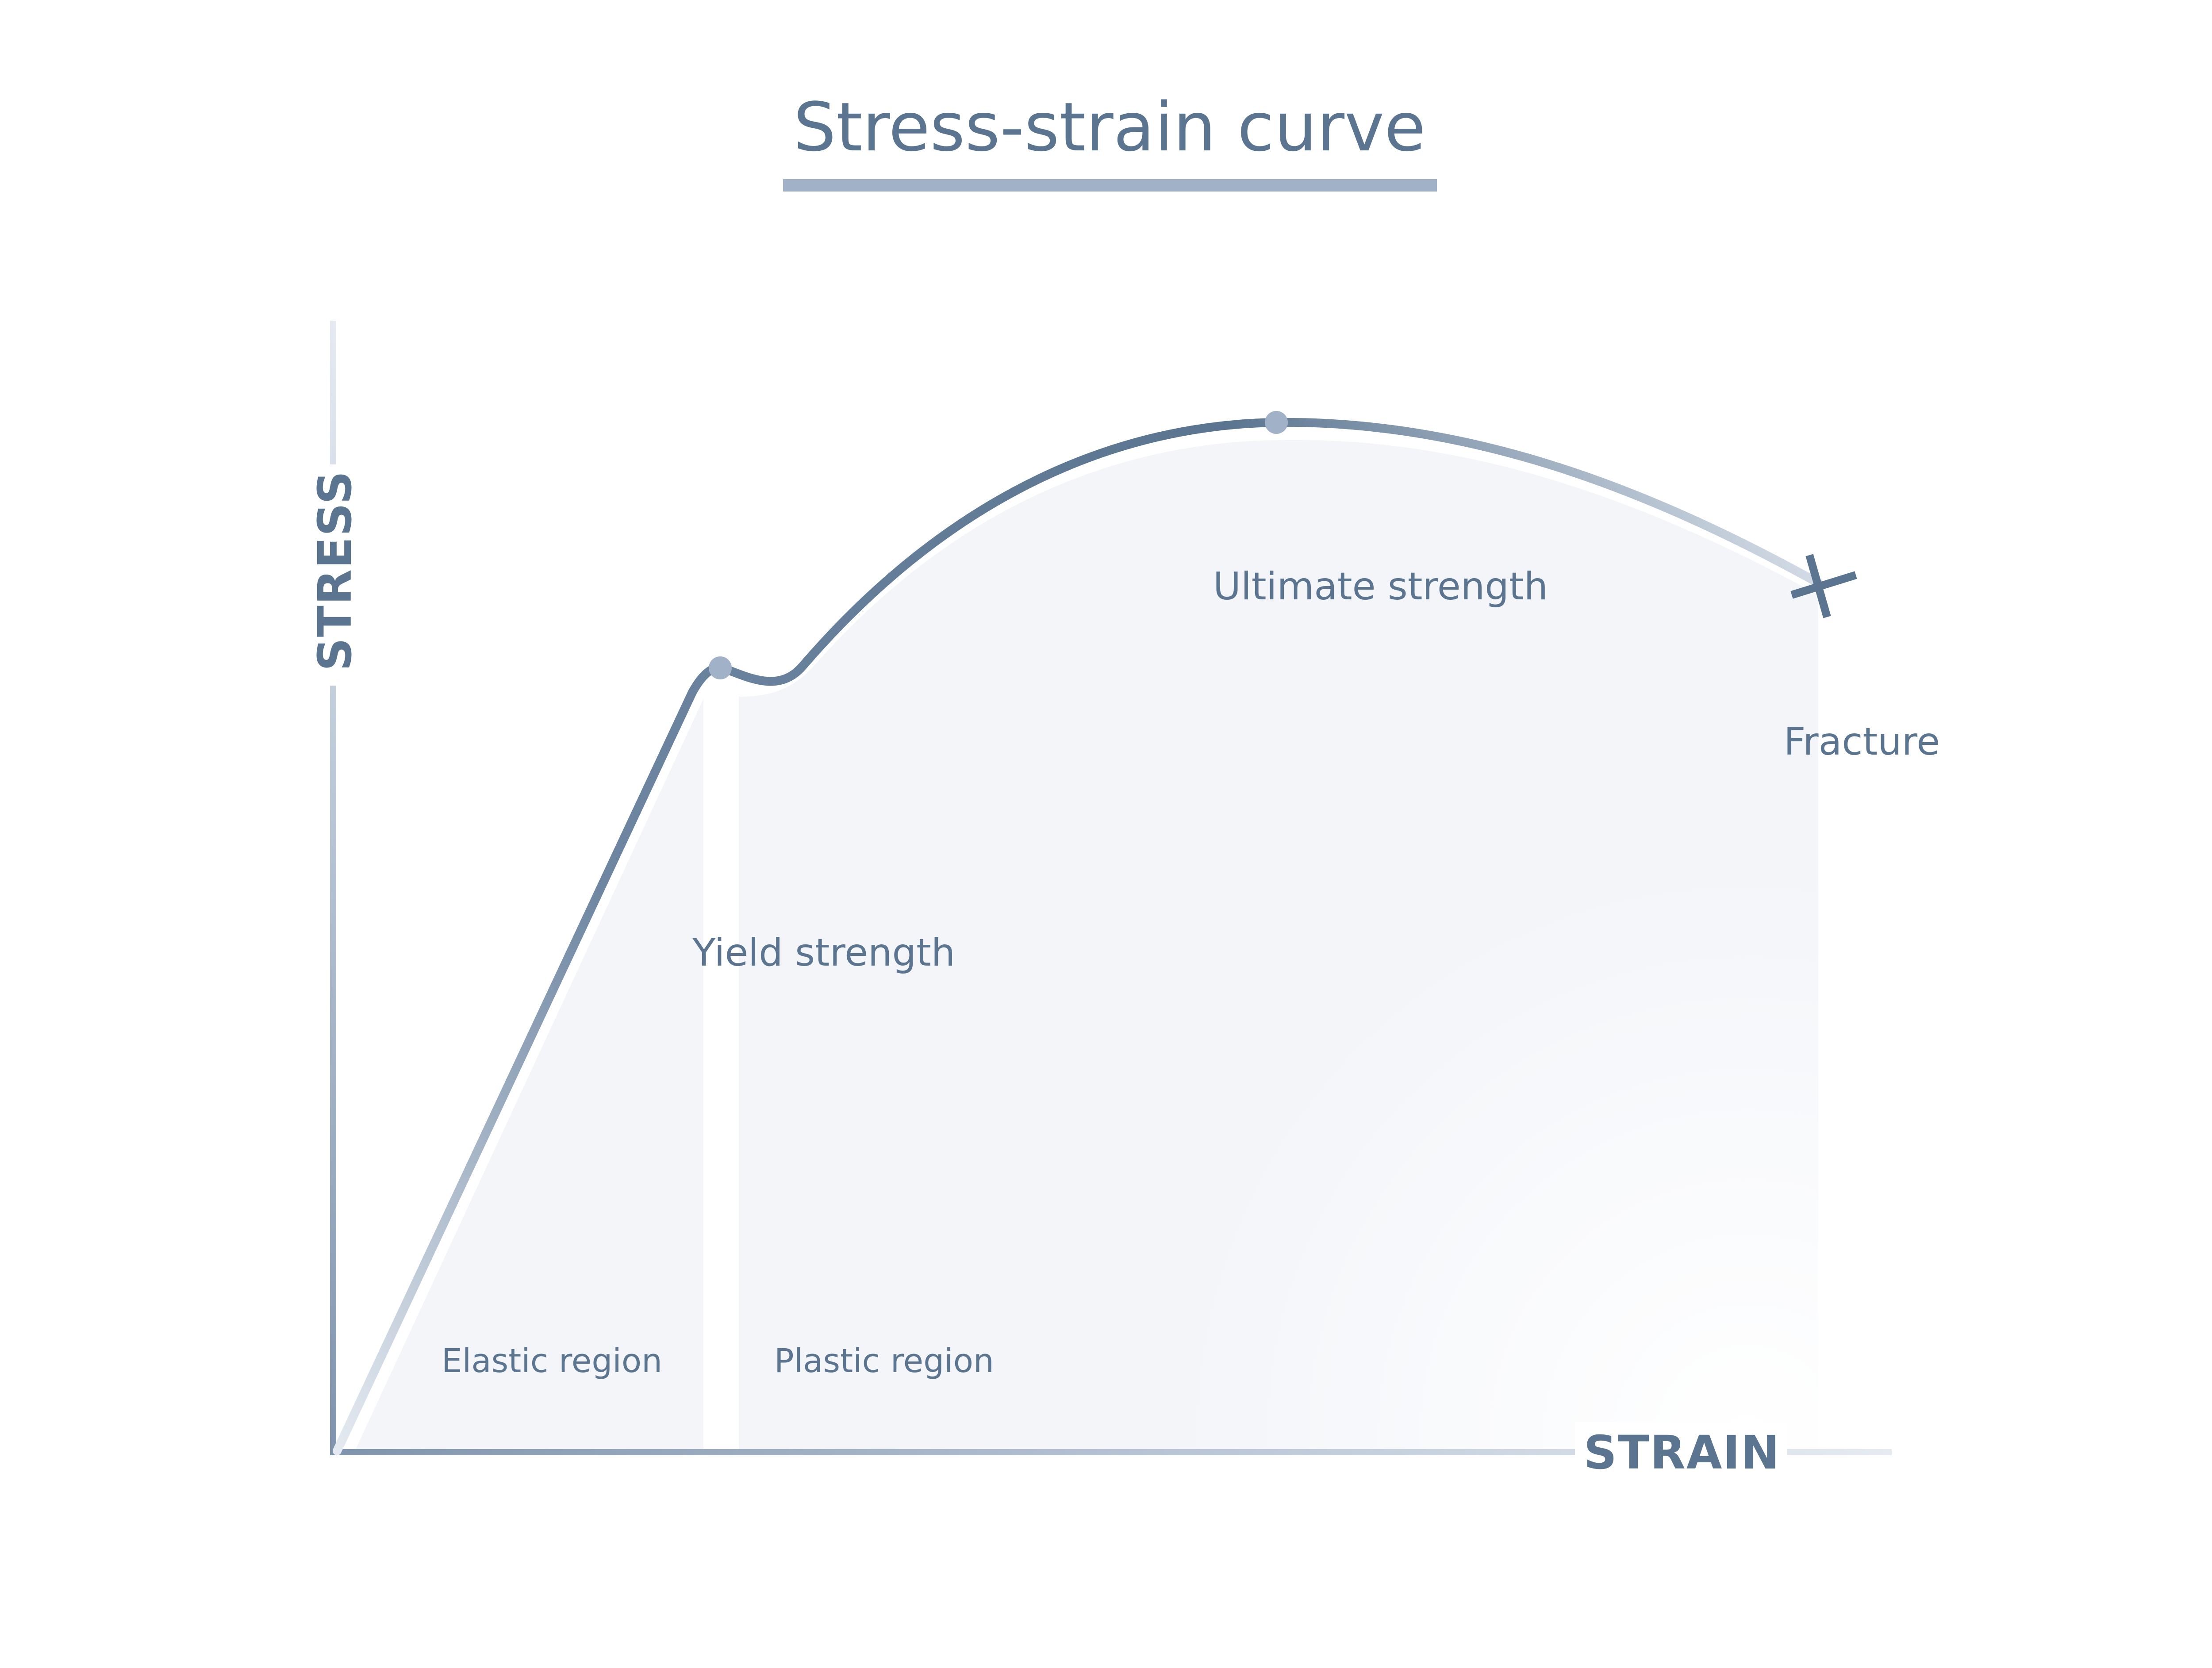 The image size is (2212, 1668). Describe the element at coordinates (1109, 127) in the screenshot. I see `page-title: Stress-strain curve` at that location.